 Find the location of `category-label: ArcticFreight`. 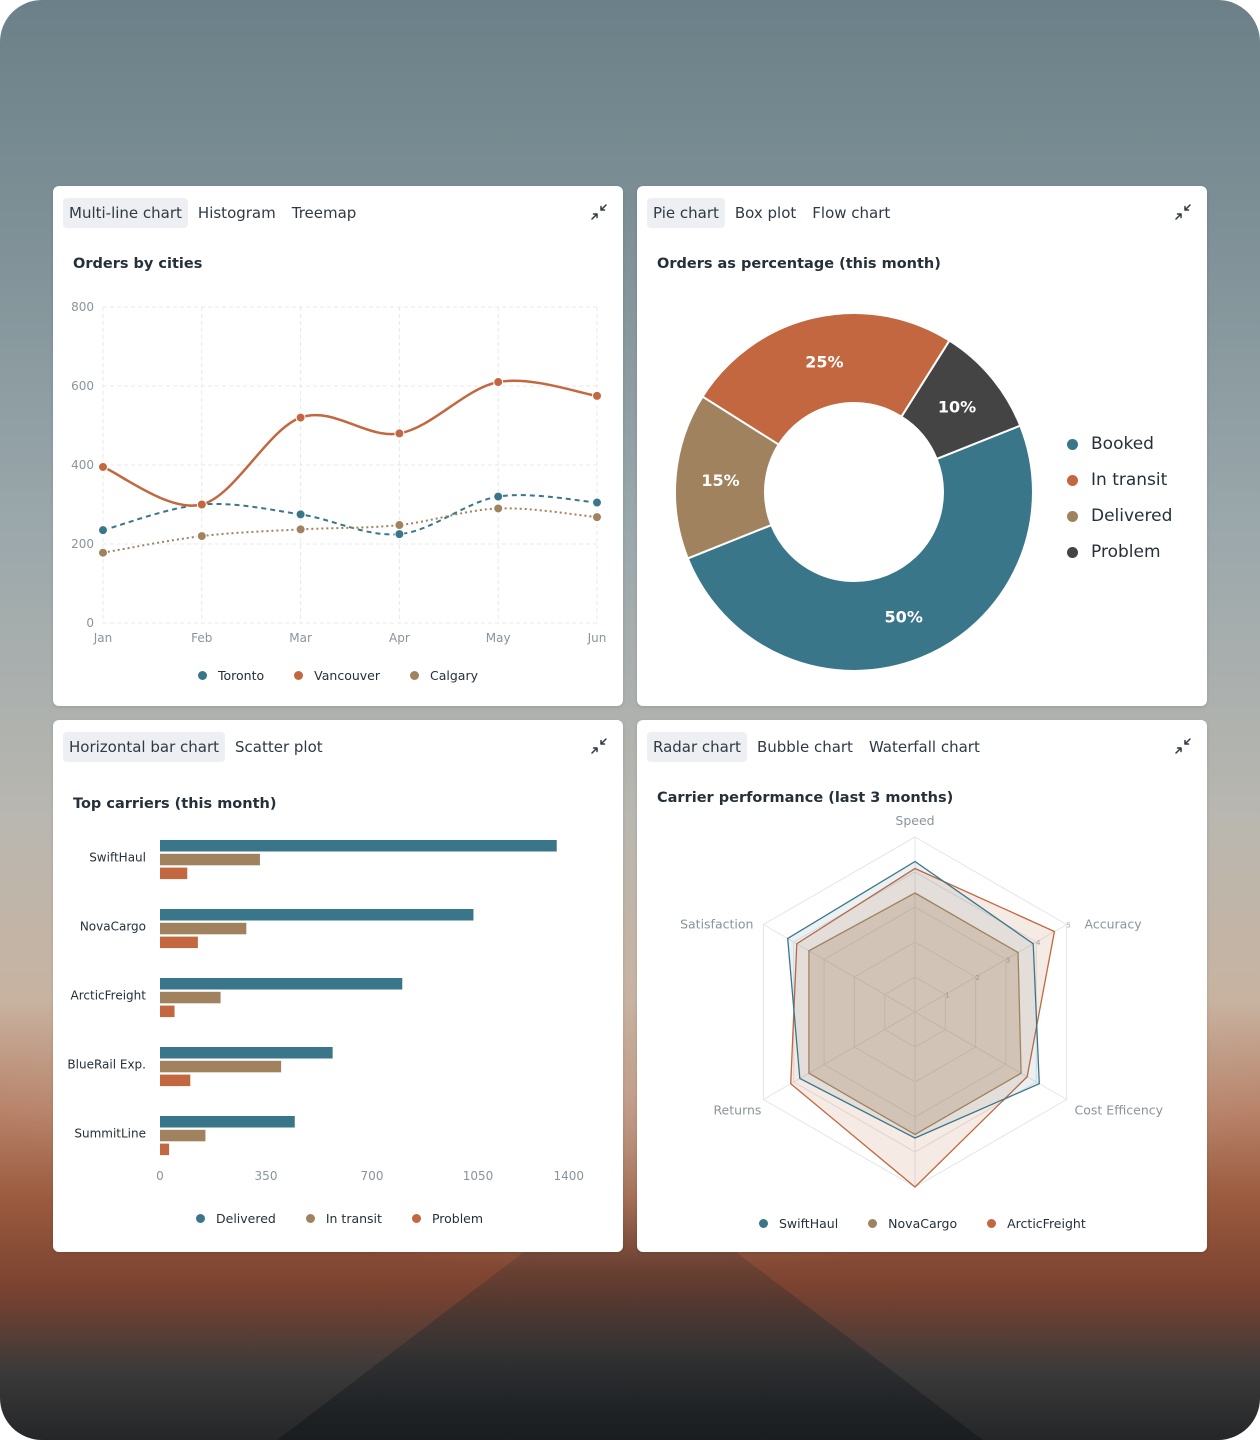

category-label: ArcticFreight is located at coordinates (109, 995).